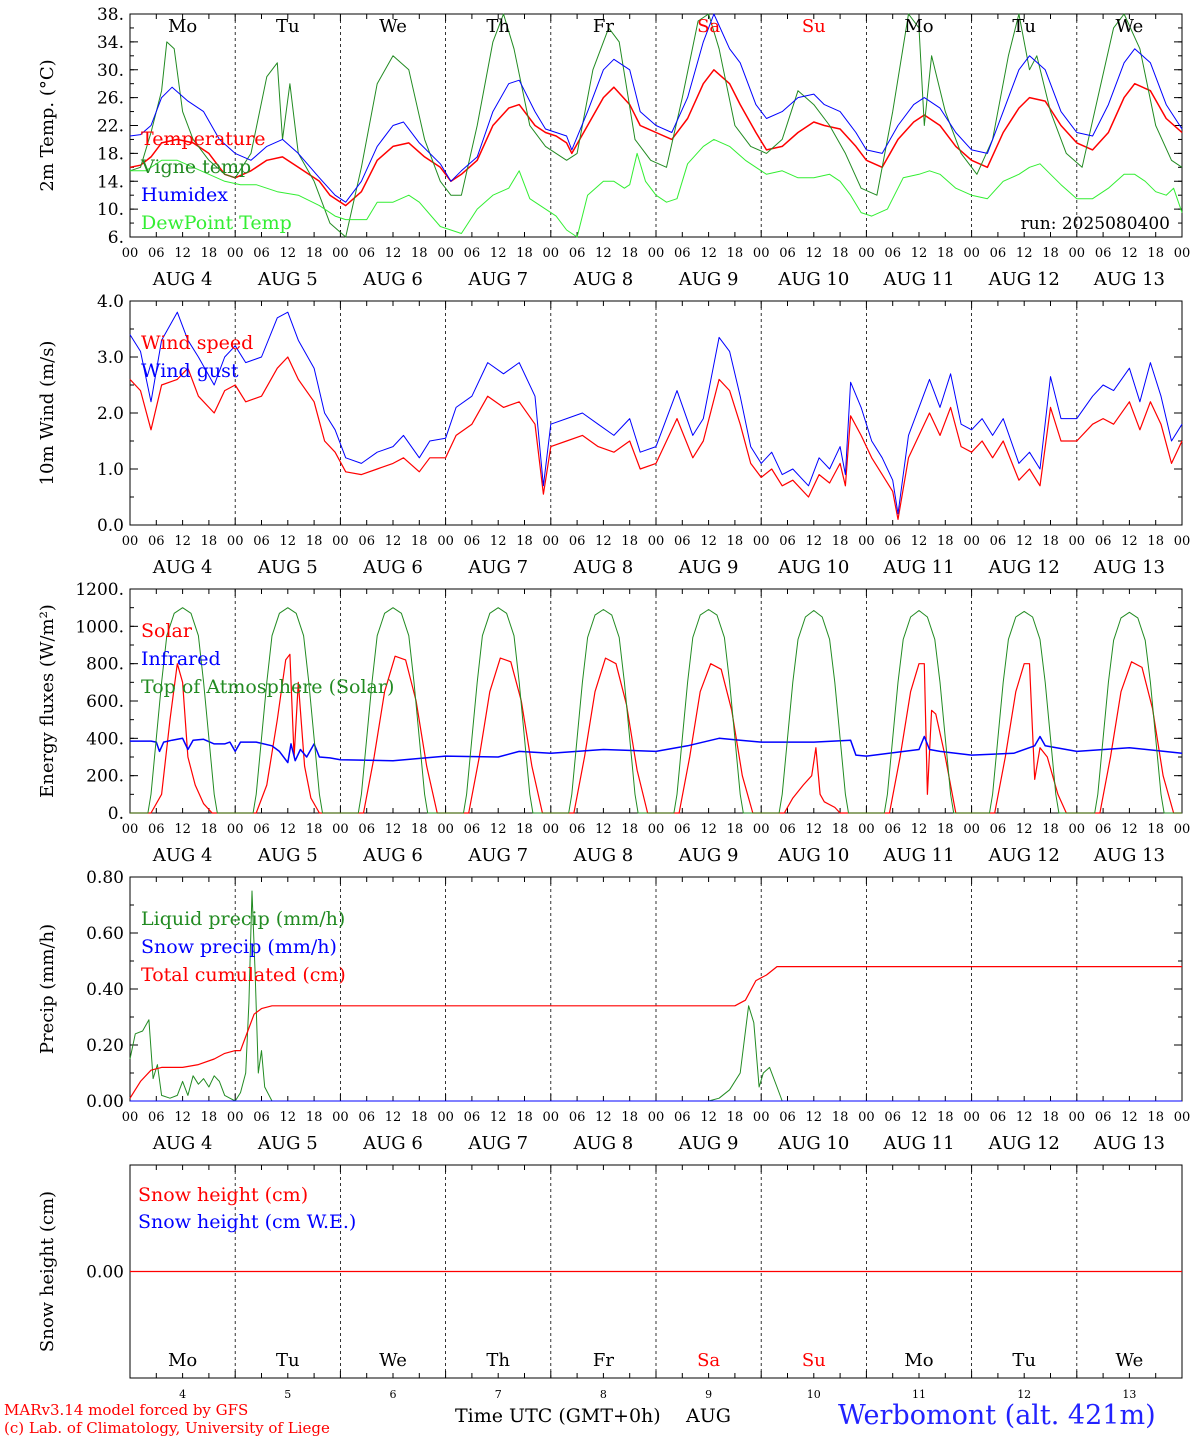 The width and height of the screenshot is (1194, 1440). What do you see at coordinates (287, 855) in the screenshot?
I see `date-label: AUG 5` at bounding box center [287, 855].